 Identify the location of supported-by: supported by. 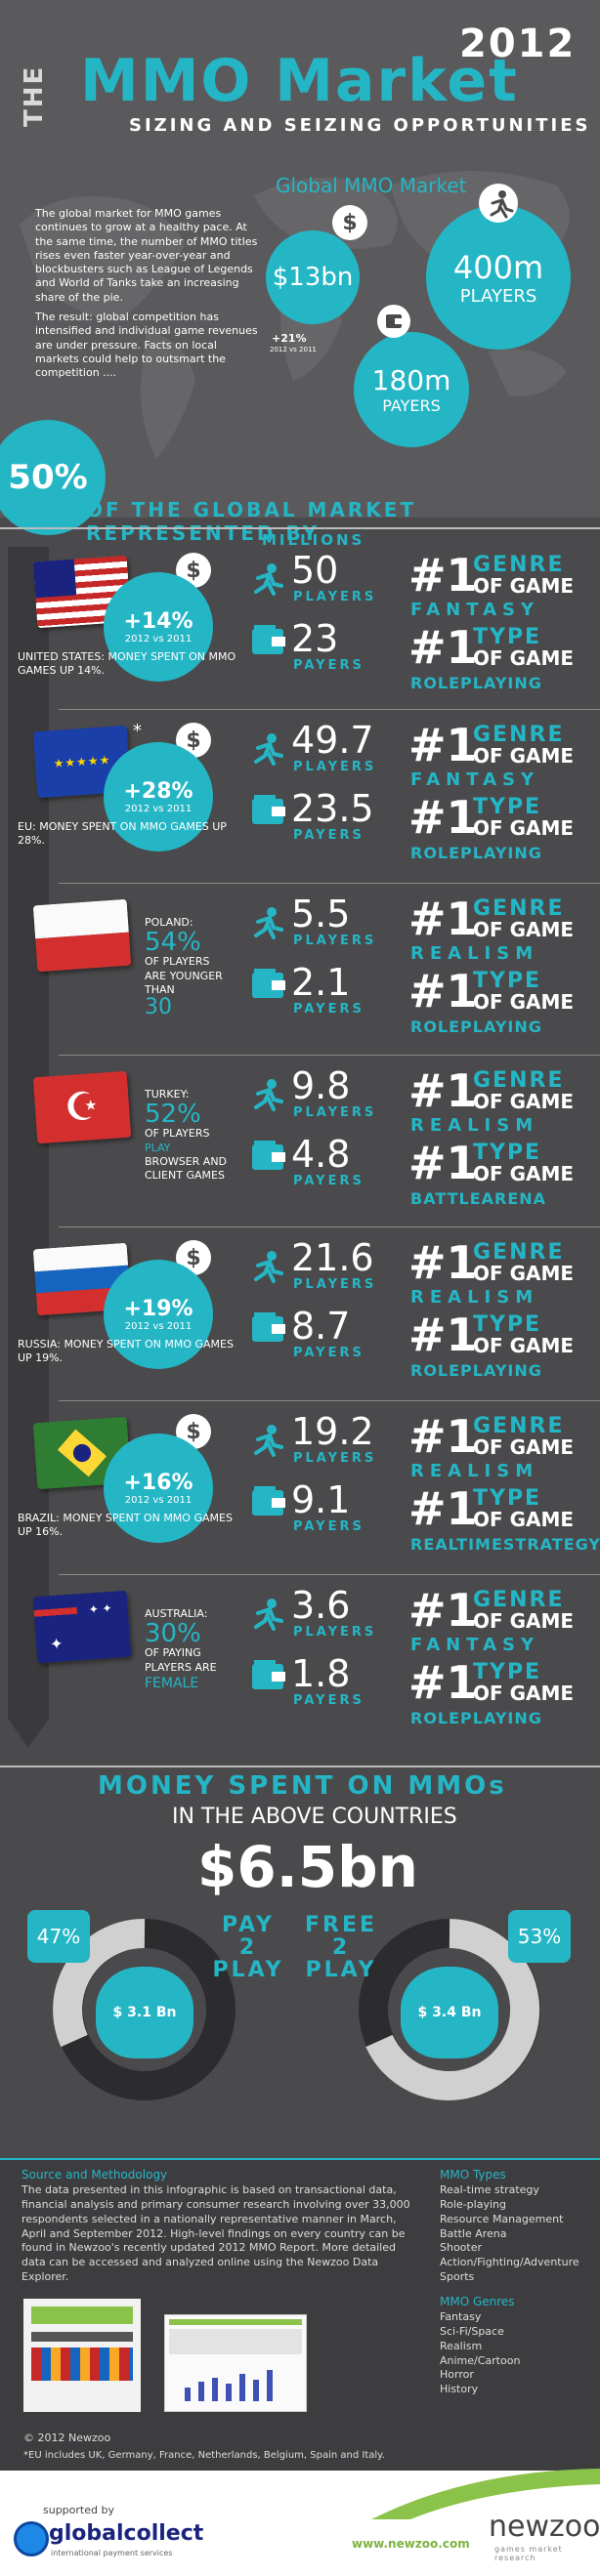
(79, 2510).